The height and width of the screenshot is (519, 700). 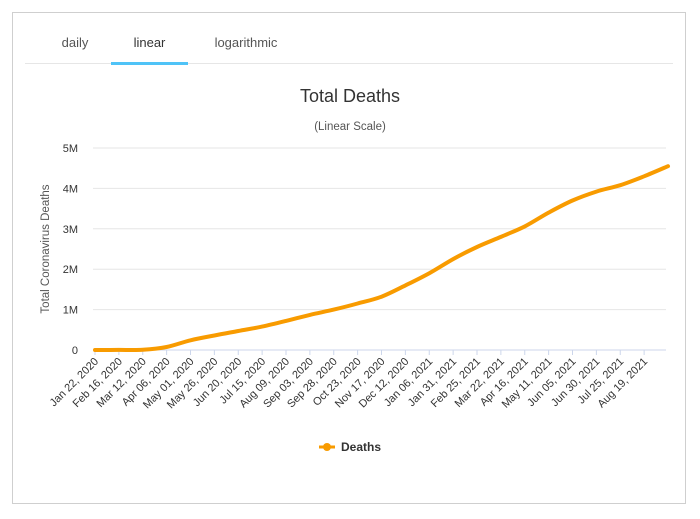 I want to click on active-tab-indicator, so click(x=149, y=63).